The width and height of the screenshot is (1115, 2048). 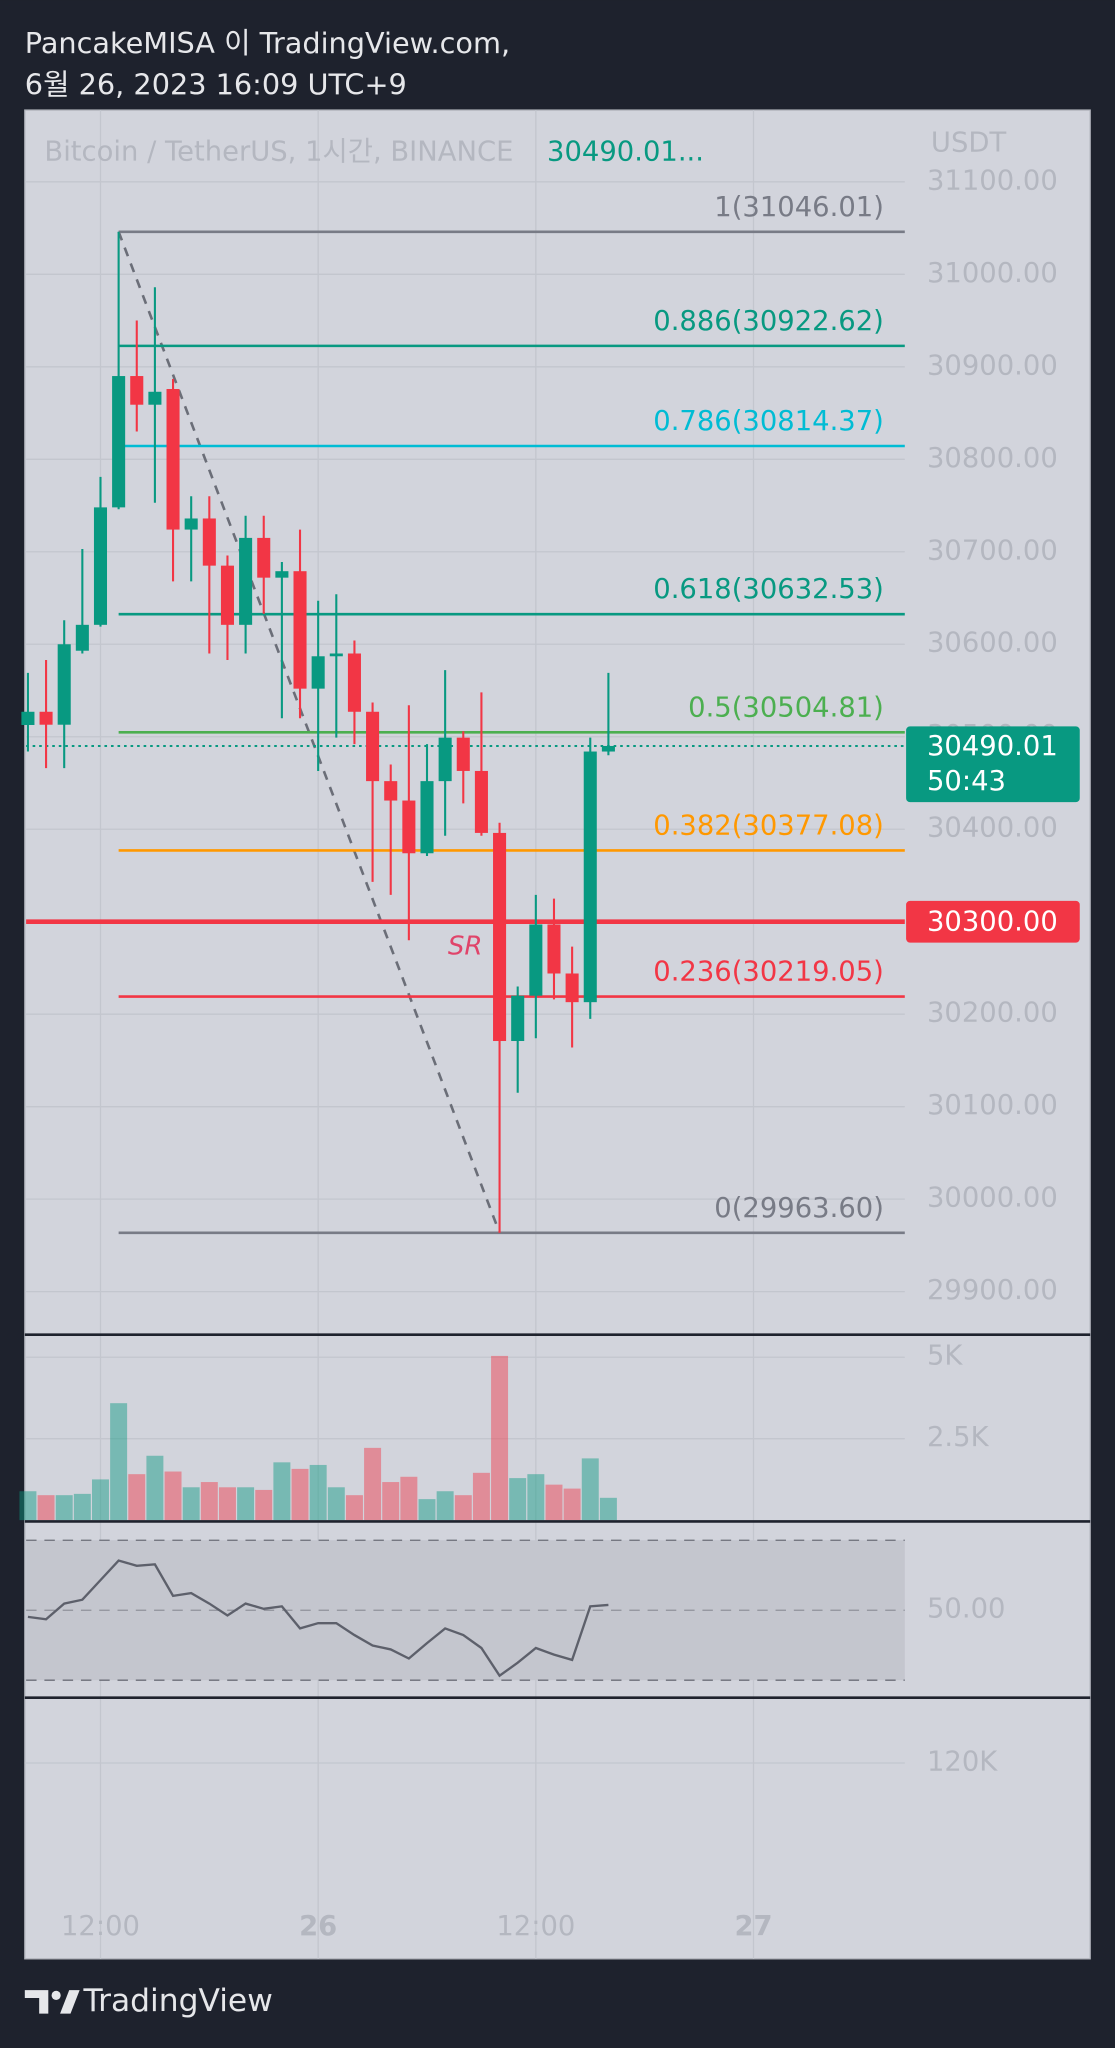 What do you see at coordinates (318, 1618) in the screenshot?
I see `rsi-line` at bounding box center [318, 1618].